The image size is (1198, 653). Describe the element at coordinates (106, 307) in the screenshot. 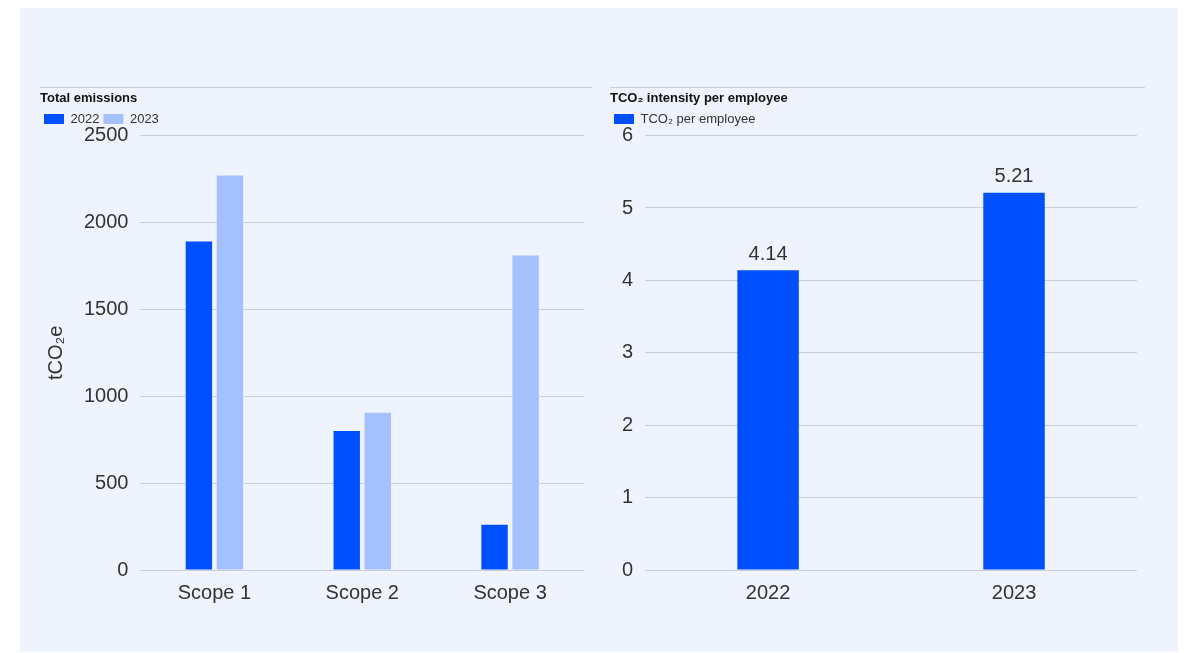

I see `y-tick-label: 1500` at that location.